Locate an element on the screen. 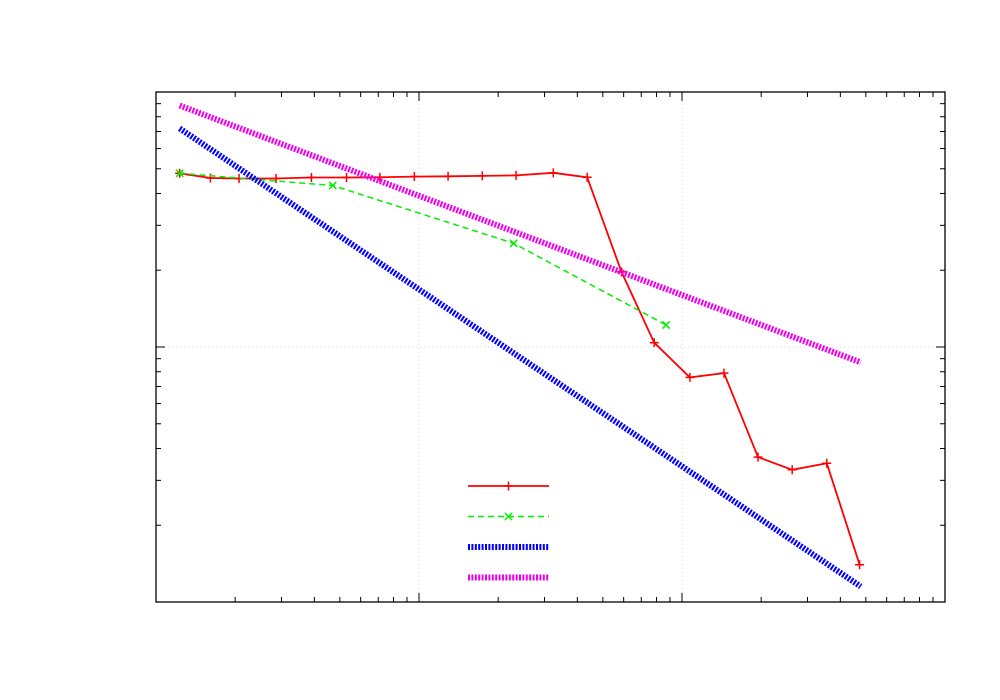 The width and height of the screenshot is (1000, 700). series-2-line is located at coordinates (423, 249).